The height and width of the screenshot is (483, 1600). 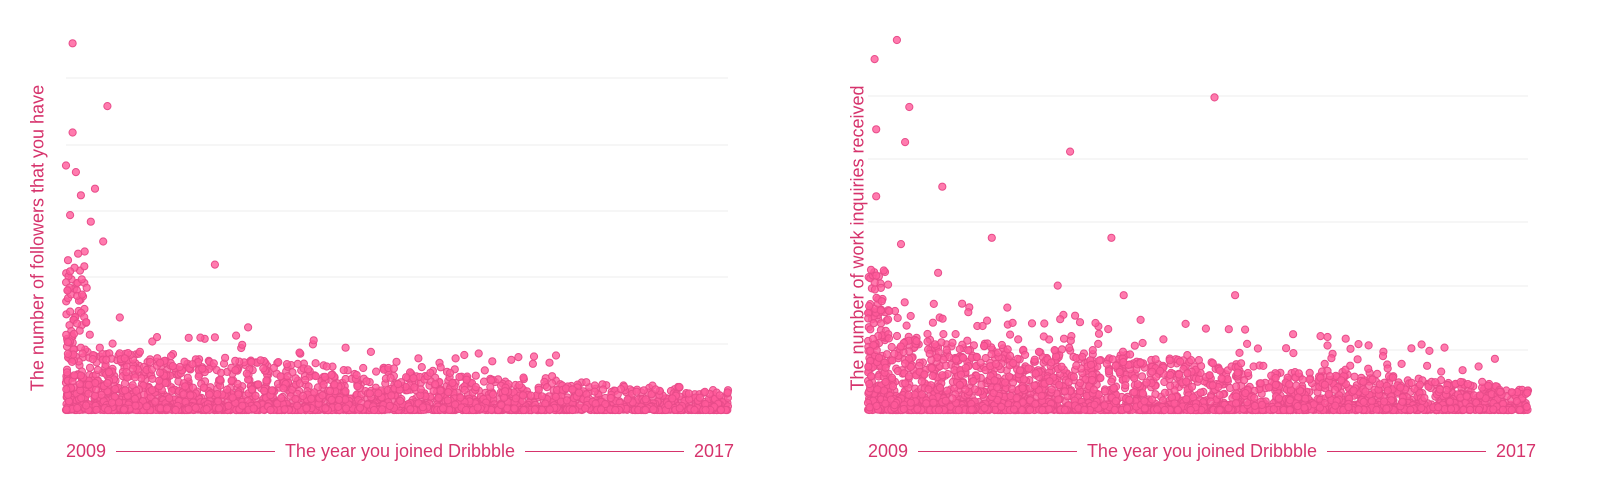 I want to click on x-axis-start-label: 2009, so click(x=86, y=450).